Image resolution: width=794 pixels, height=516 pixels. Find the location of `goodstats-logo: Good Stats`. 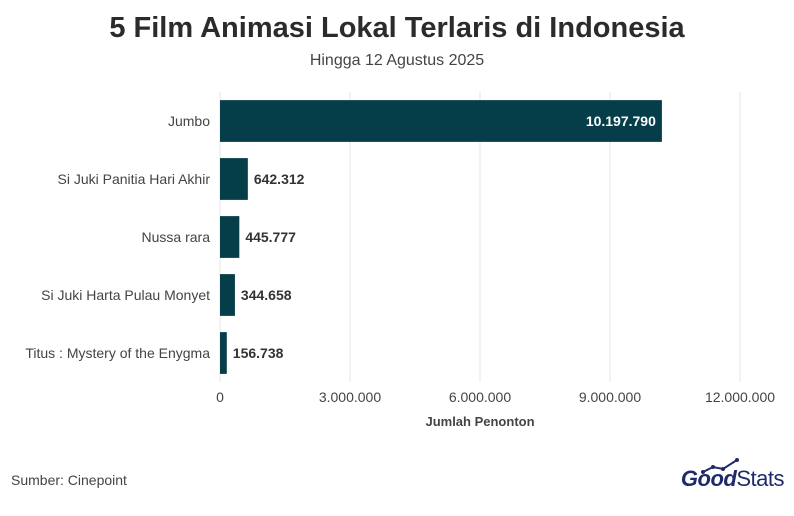

goodstats-logo: Good Stats is located at coordinates (732, 475).